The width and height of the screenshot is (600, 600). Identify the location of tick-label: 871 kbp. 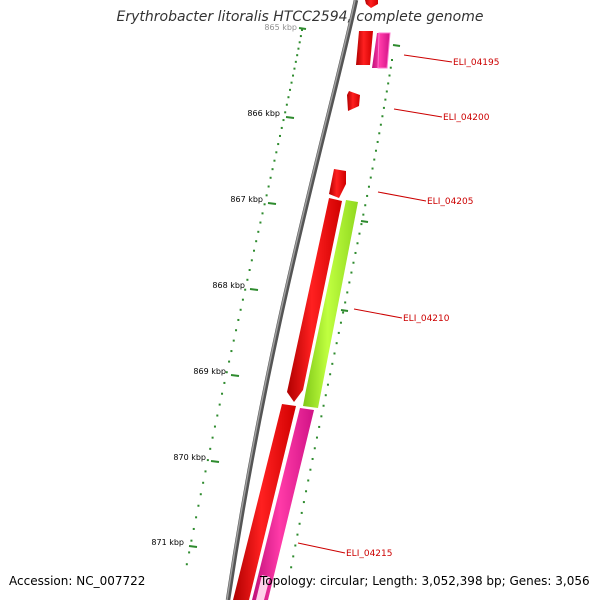
(167, 542).